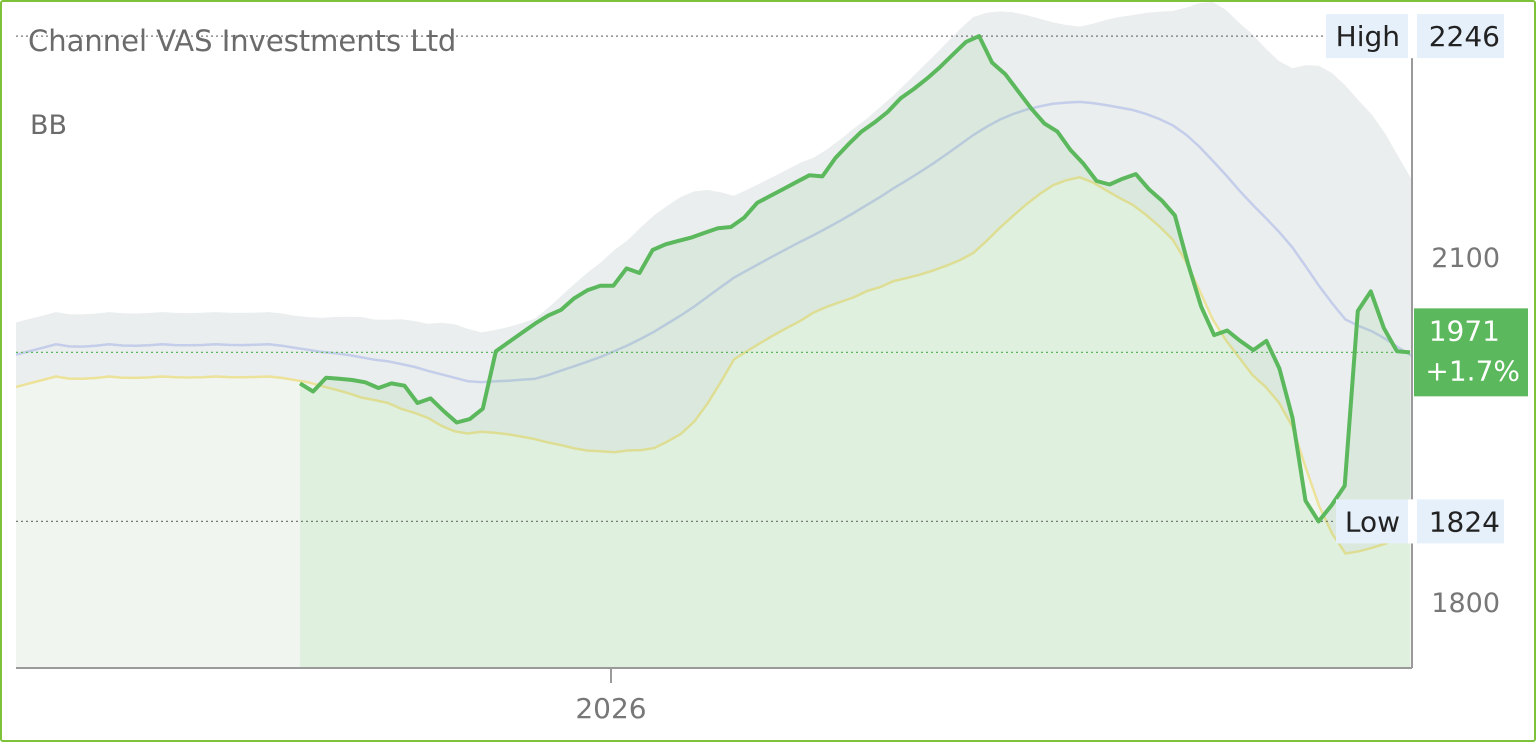 This screenshot has height=742, width=1536. What do you see at coordinates (1464, 521) in the screenshot?
I see `low-value: 1824` at bounding box center [1464, 521].